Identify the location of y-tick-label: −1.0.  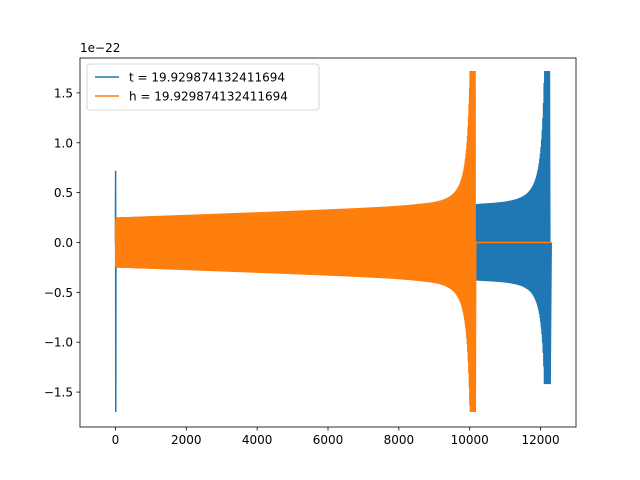
(58, 343).